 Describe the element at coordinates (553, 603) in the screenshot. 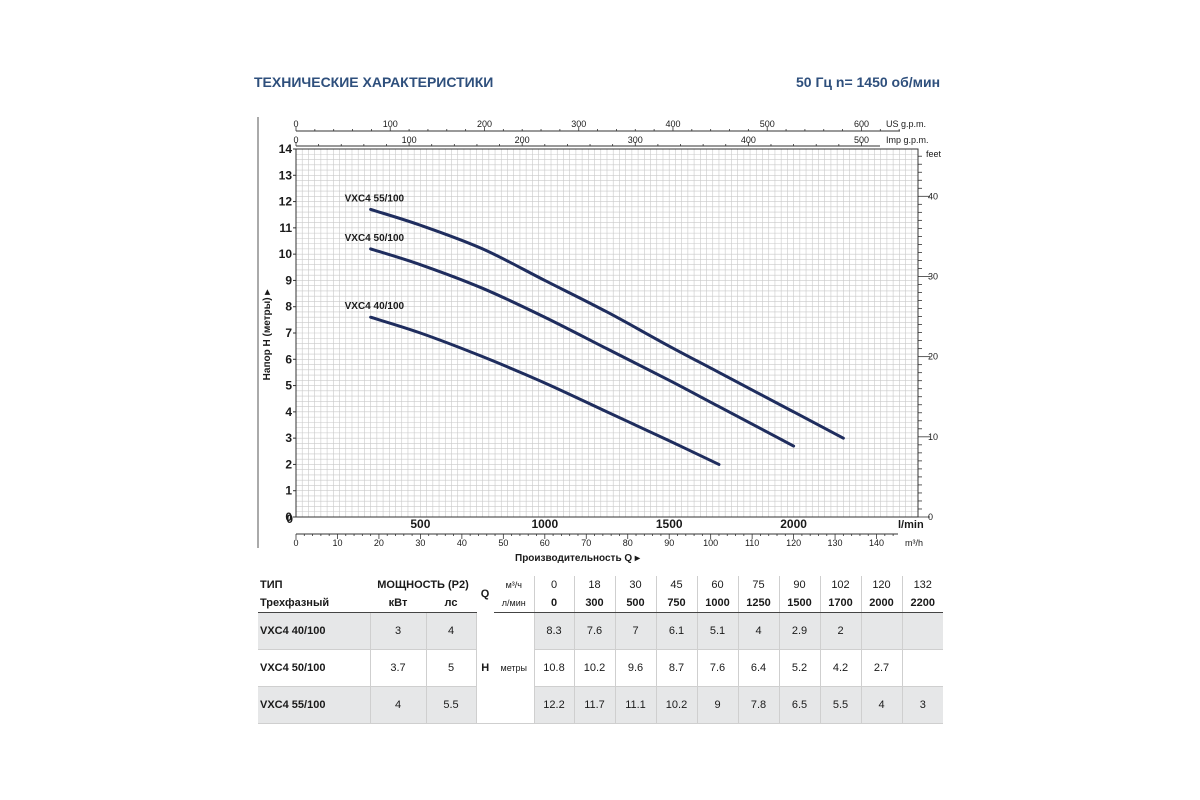

I see `q-lmin-value: 0` at that location.